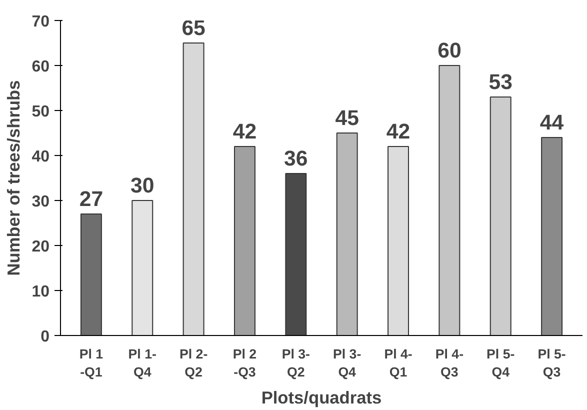 The height and width of the screenshot is (410, 587). What do you see at coordinates (41, 67) in the screenshot?
I see `y-tick-label: 60` at bounding box center [41, 67].